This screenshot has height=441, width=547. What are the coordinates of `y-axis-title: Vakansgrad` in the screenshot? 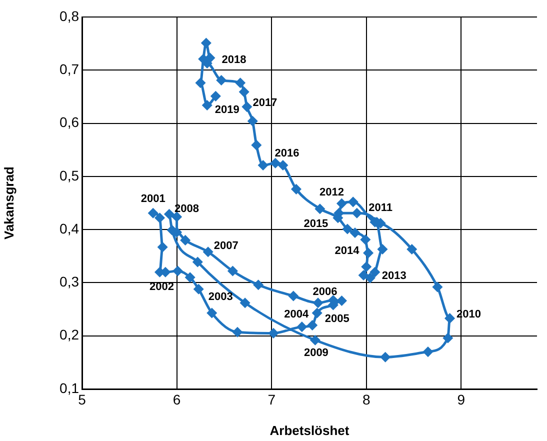 It's located at (8, 203).